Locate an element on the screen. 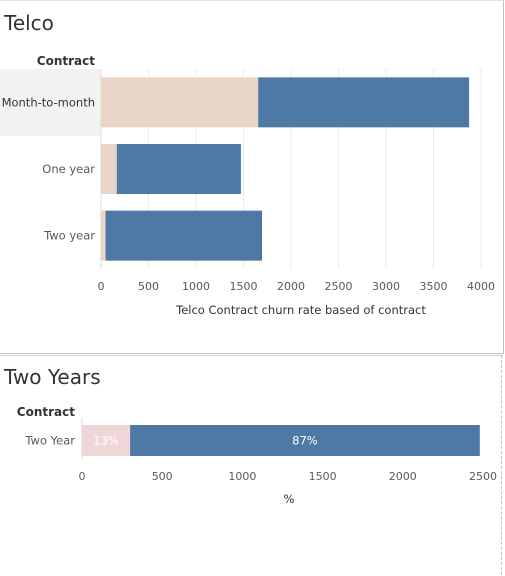 The width and height of the screenshot is (505, 576). x-tick-label: 3000 is located at coordinates (386, 286).